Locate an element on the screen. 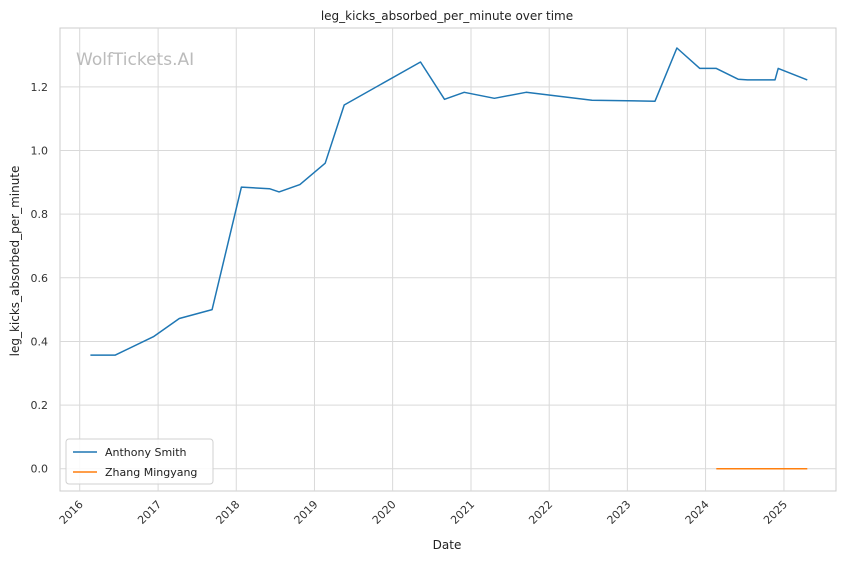 This screenshot has width=844, height=561. watermark: WolfTickets.AI is located at coordinates (135, 60).